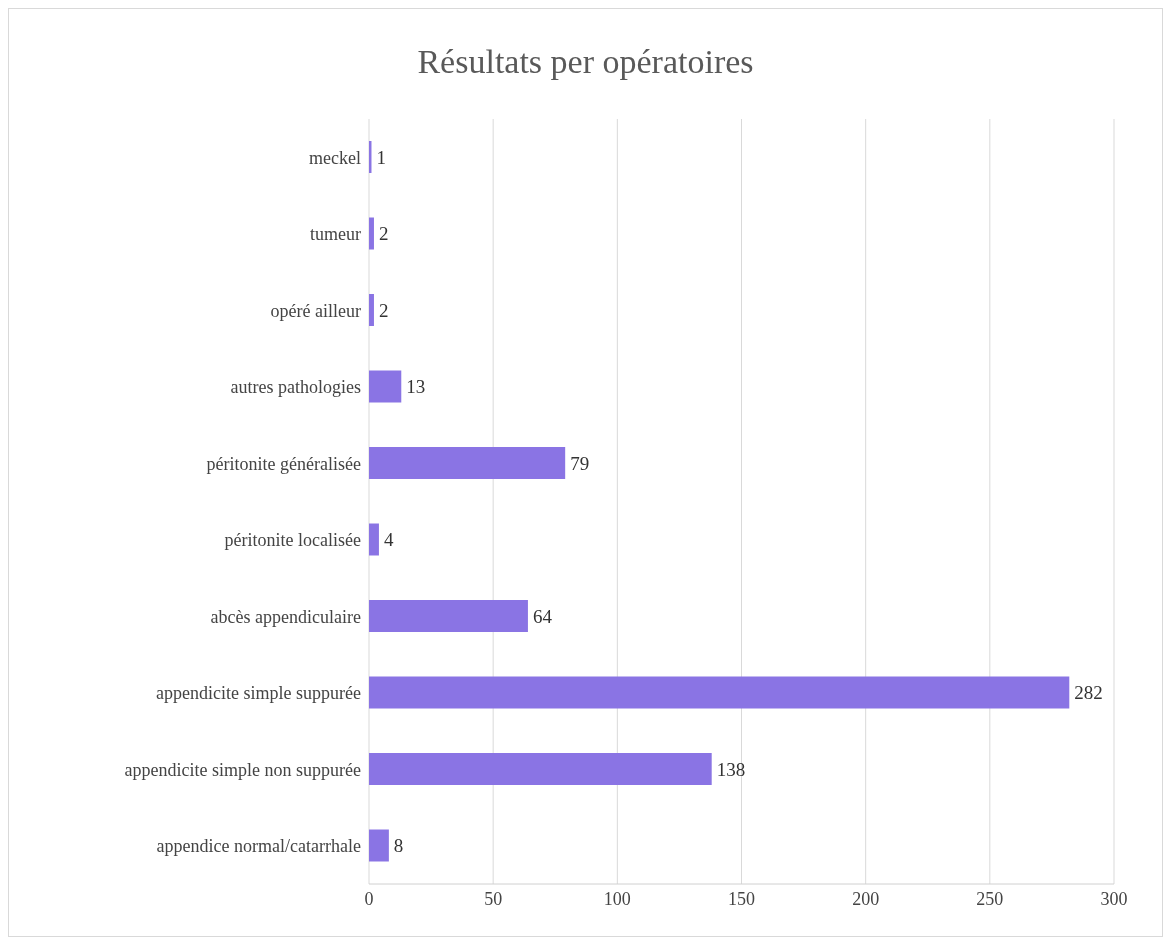 The width and height of the screenshot is (1171, 945). I want to click on data-label: 64, so click(542, 616).